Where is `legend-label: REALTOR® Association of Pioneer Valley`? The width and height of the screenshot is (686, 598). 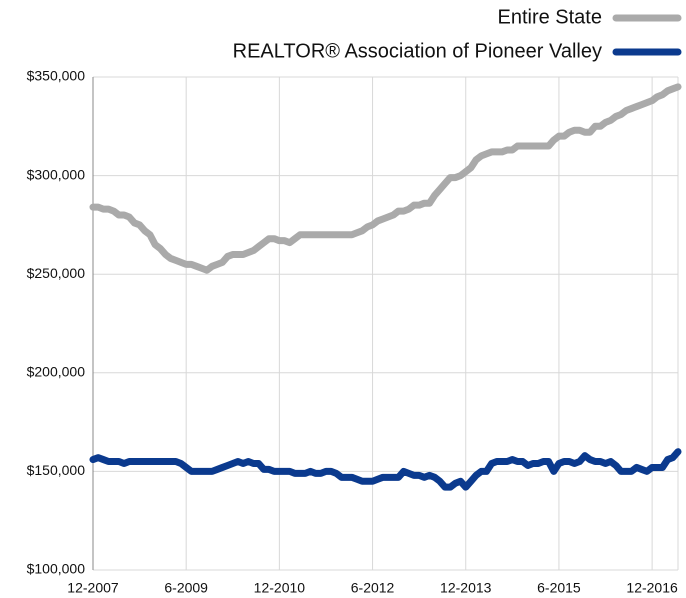 legend-label: REALTOR® Association of Pioneer Valley is located at coordinates (417, 51).